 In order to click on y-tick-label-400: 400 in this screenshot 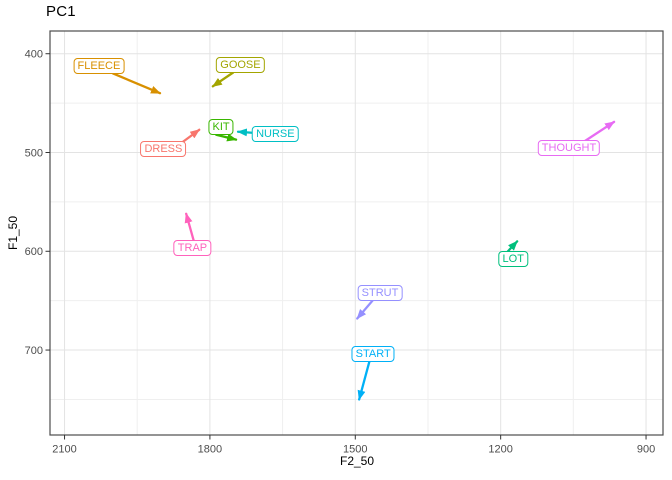, I will do `click(34, 55)`.